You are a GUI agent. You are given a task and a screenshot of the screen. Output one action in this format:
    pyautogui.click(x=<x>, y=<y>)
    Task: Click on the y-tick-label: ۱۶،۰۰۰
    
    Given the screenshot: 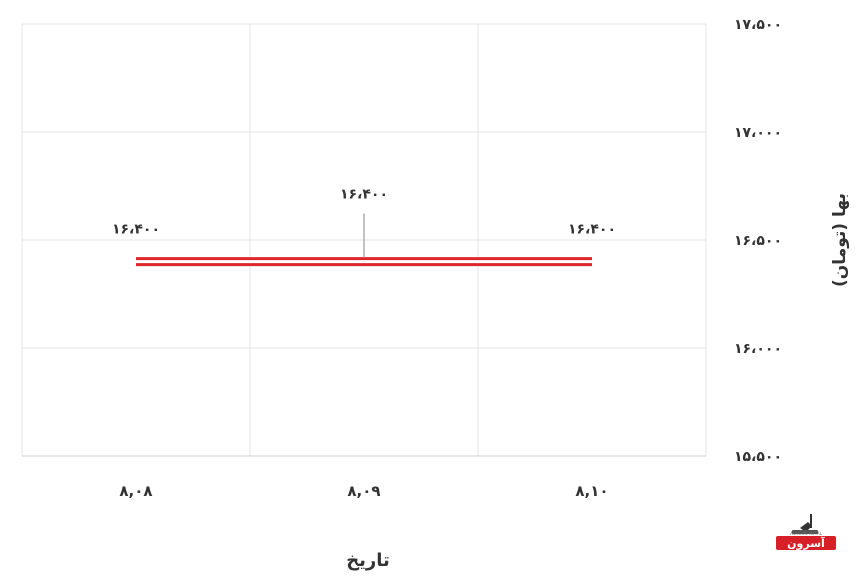 What is the action you would take?
    pyautogui.click(x=758, y=349)
    